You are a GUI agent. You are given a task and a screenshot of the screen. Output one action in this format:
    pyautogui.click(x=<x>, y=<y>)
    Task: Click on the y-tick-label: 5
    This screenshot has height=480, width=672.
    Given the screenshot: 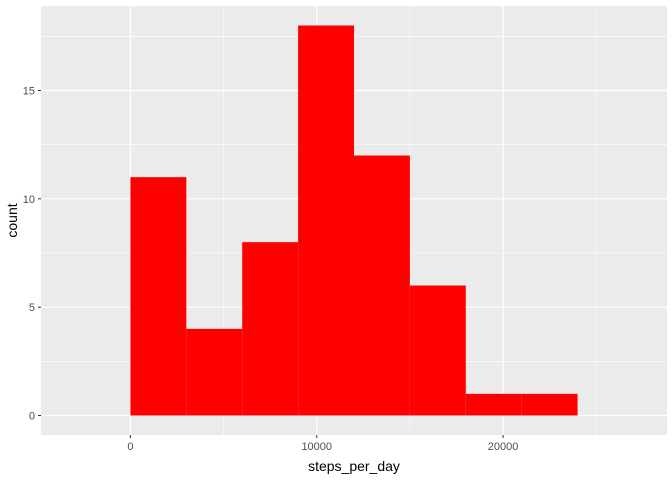 What is the action you would take?
    pyautogui.click(x=32, y=308)
    